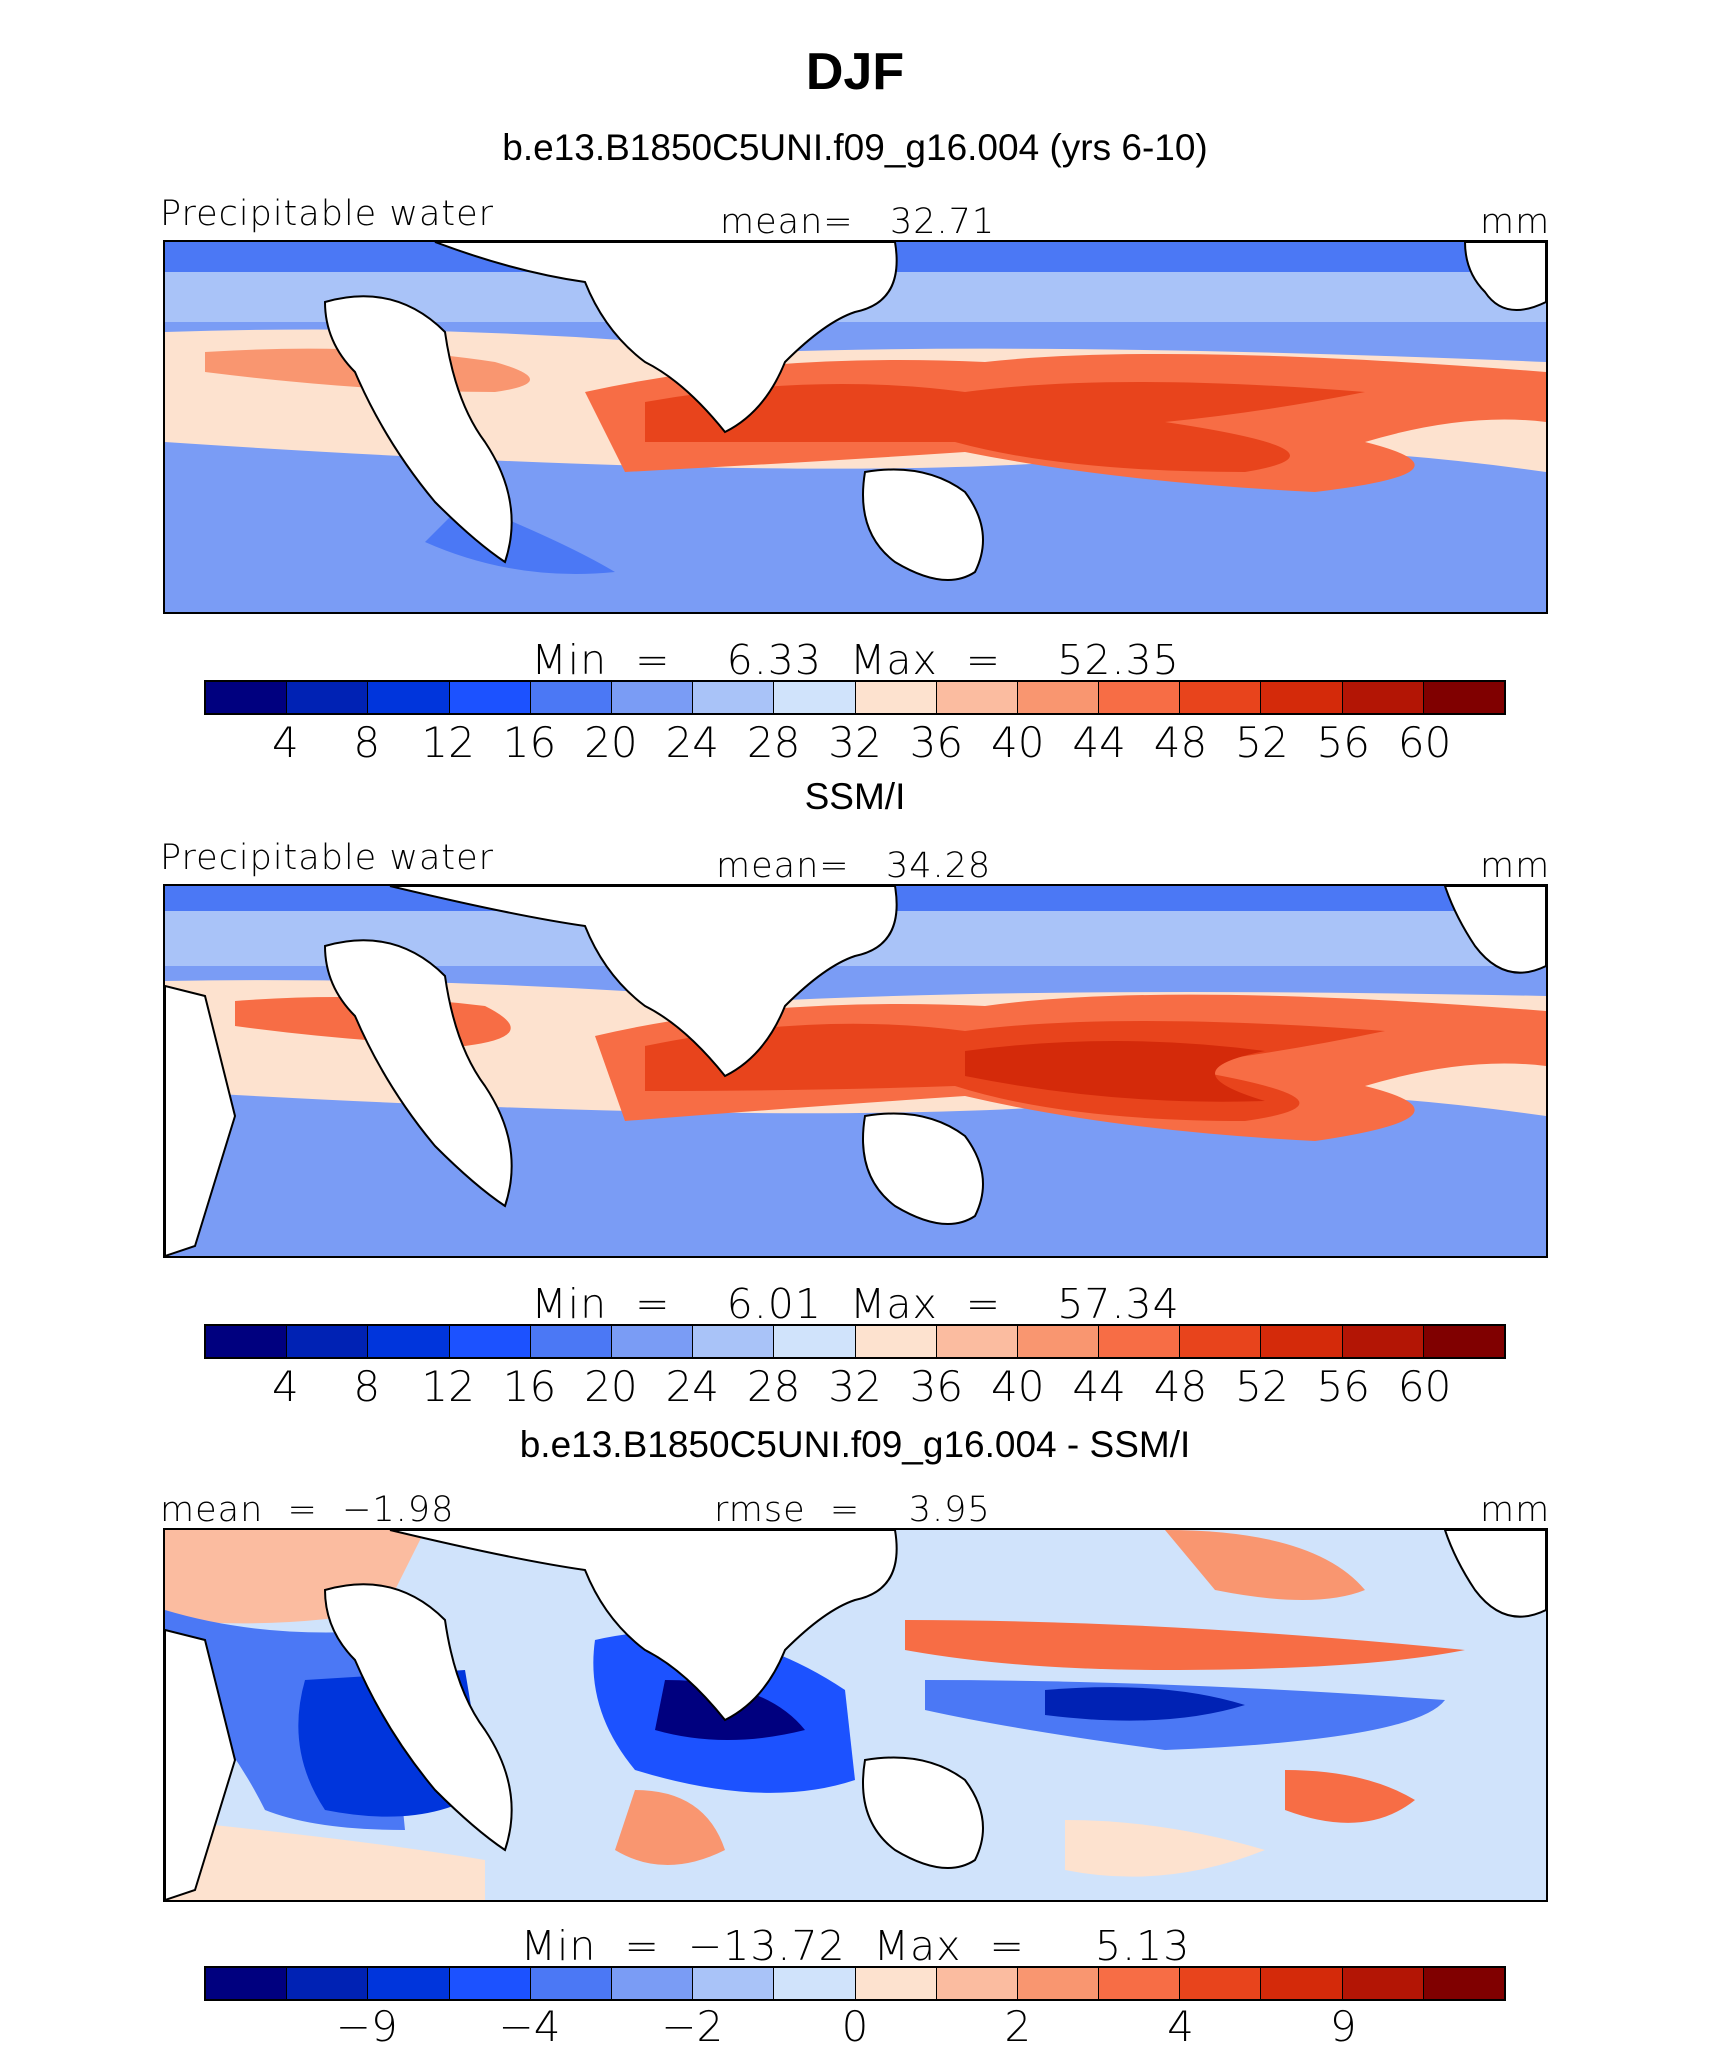 This screenshot has width=1710, height=2051. I want to click on panel2-units-label: mm, so click(1515, 866).